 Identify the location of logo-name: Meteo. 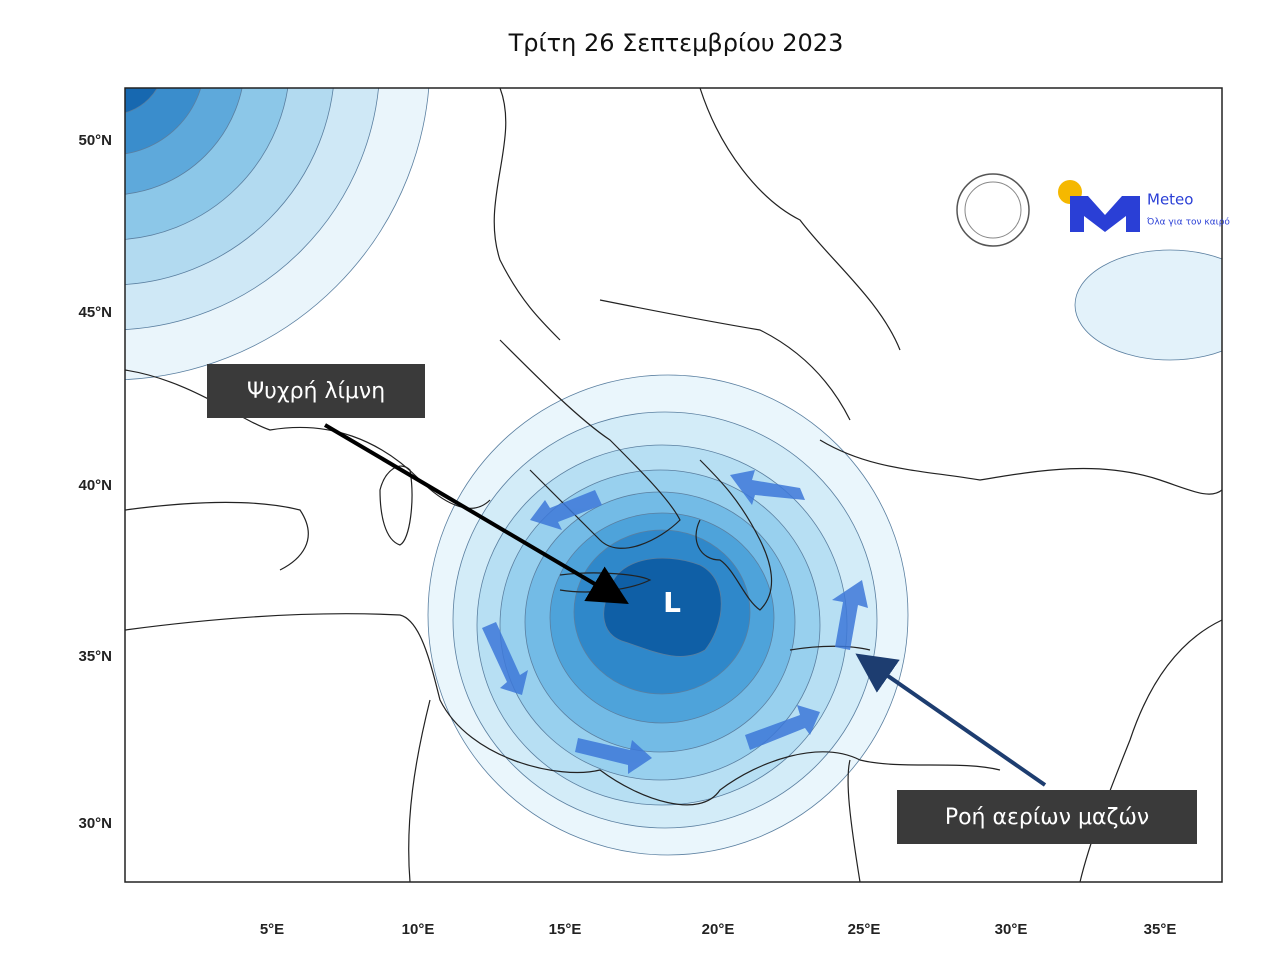
(1170, 200).